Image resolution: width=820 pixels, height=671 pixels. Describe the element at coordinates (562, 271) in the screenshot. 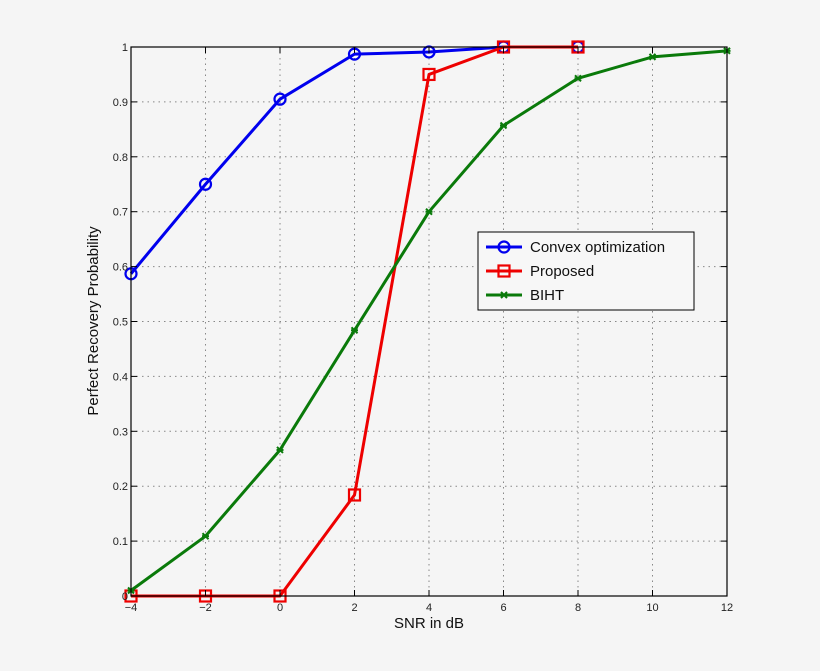

I see `legend-label: Proposed` at that location.